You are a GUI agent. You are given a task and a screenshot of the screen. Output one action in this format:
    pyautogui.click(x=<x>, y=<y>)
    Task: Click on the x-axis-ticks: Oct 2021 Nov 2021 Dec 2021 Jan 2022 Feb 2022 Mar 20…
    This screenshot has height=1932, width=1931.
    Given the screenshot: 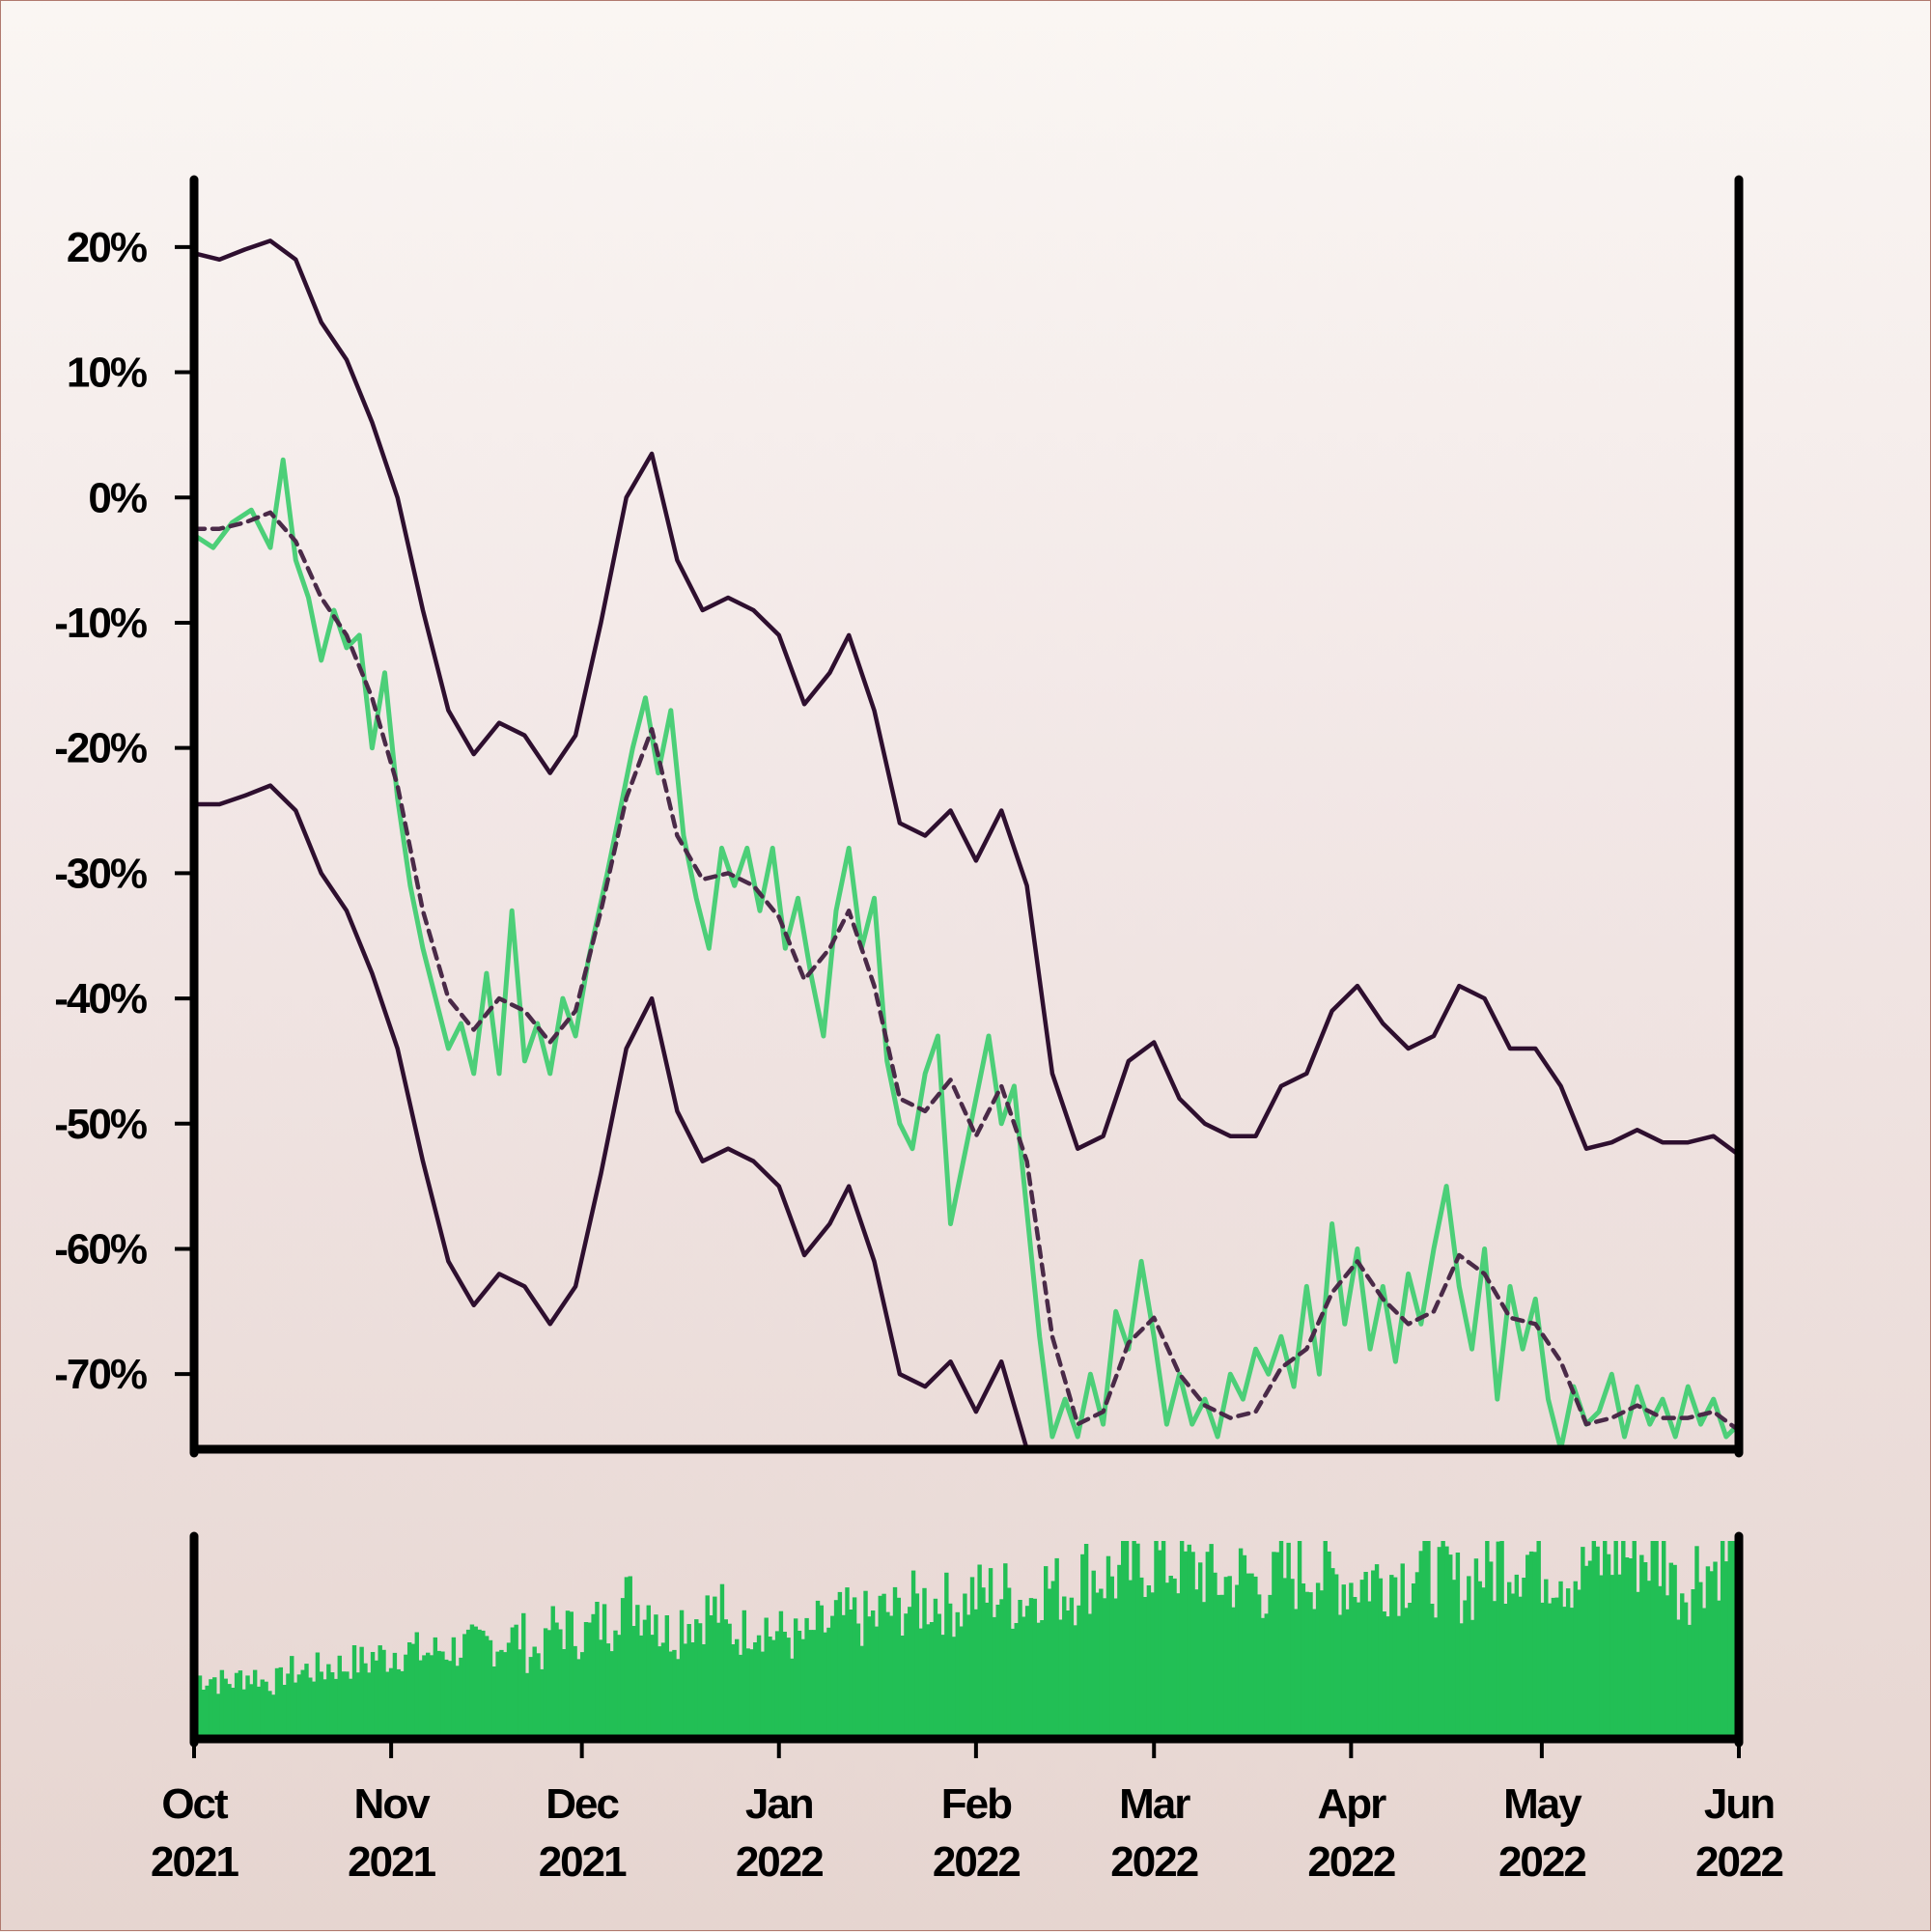 What is the action you would take?
    pyautogui.click(x=967, y=1813)
    